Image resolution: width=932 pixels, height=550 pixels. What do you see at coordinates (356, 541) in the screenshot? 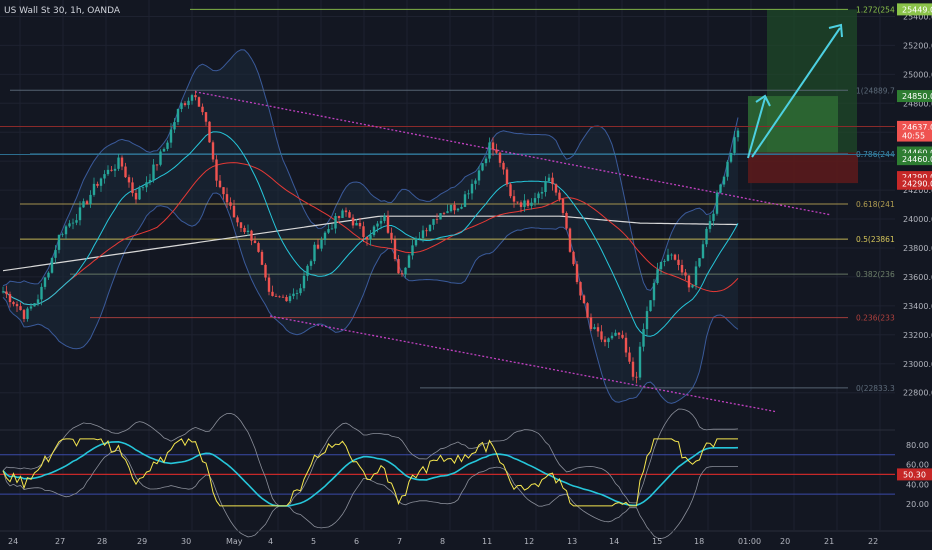
I see `time-tick: 6` at bounding box center [356, 541].